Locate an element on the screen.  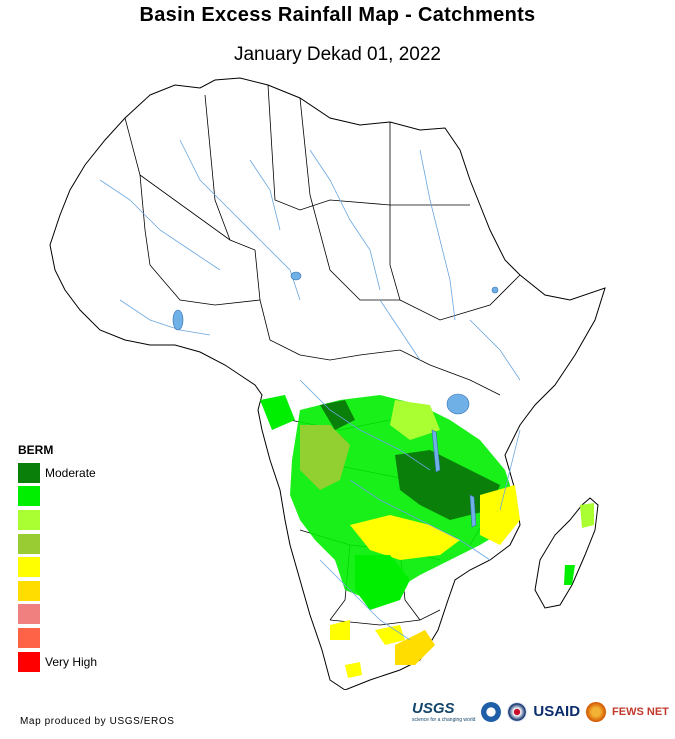
legend-label: Moderate is located at coordinates (70, 472).